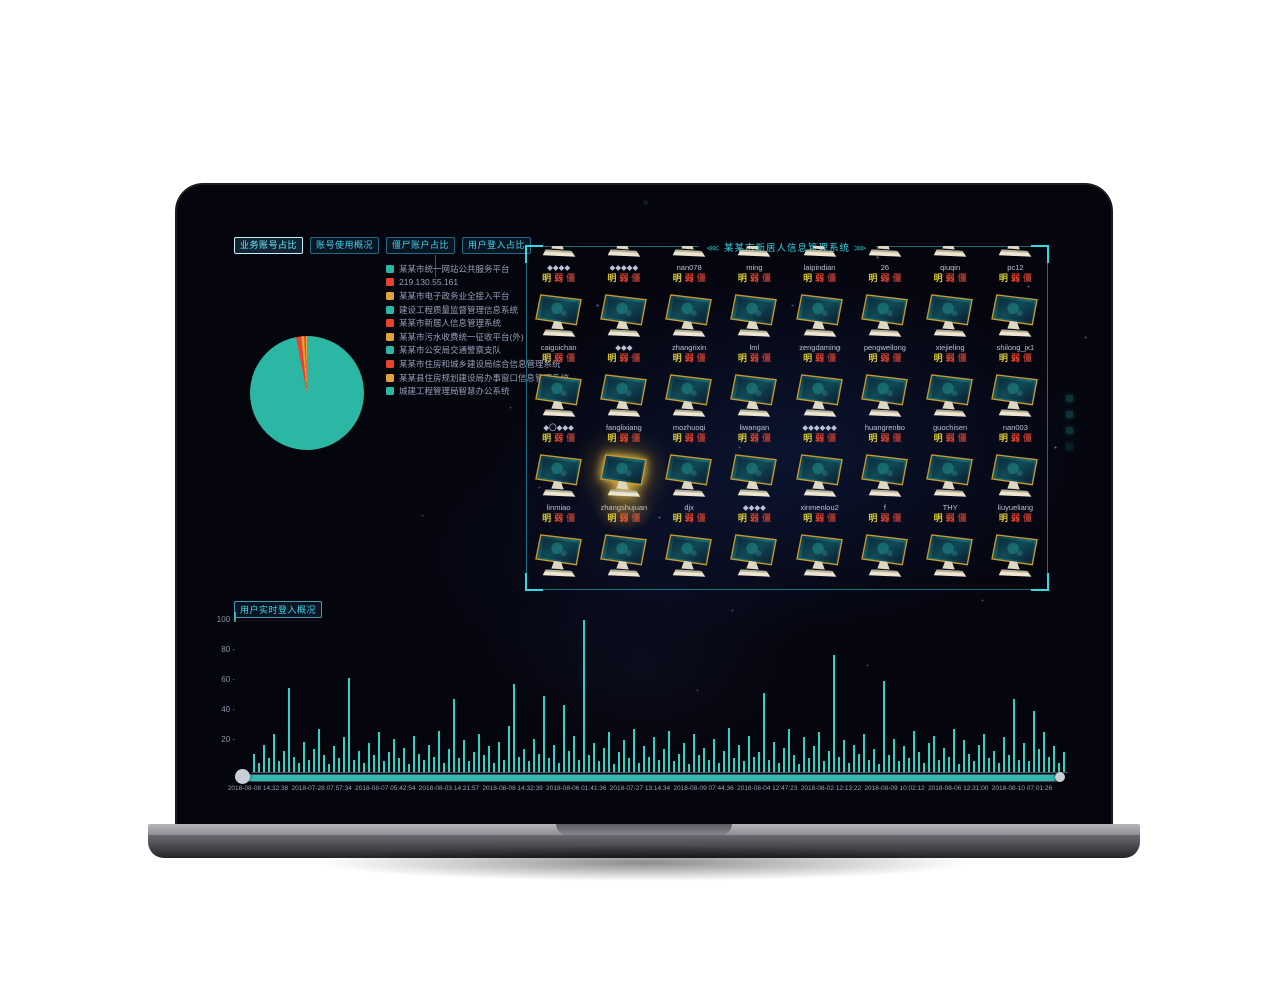 This screenshot has width=1288, height=998. Describe the element at coordinates (477, 351) in the screenshot. I see `legend-item: 某某市公安局交通警察支队` at that location.